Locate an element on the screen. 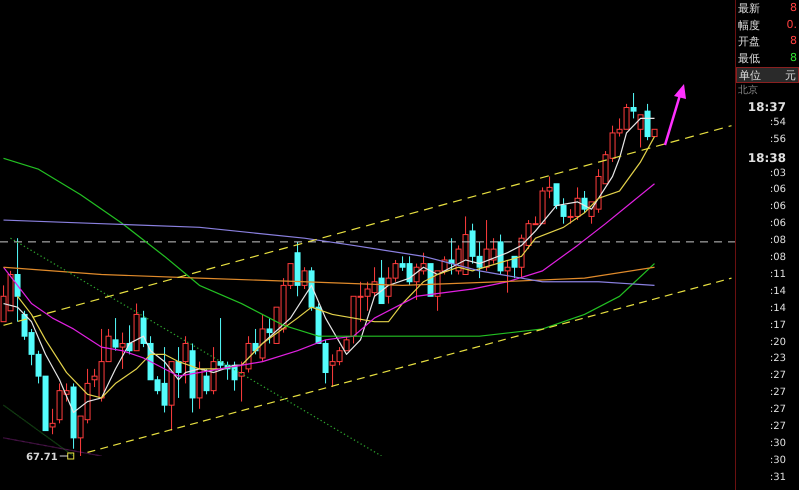  text: :31 is located at coordinates (777, 477).